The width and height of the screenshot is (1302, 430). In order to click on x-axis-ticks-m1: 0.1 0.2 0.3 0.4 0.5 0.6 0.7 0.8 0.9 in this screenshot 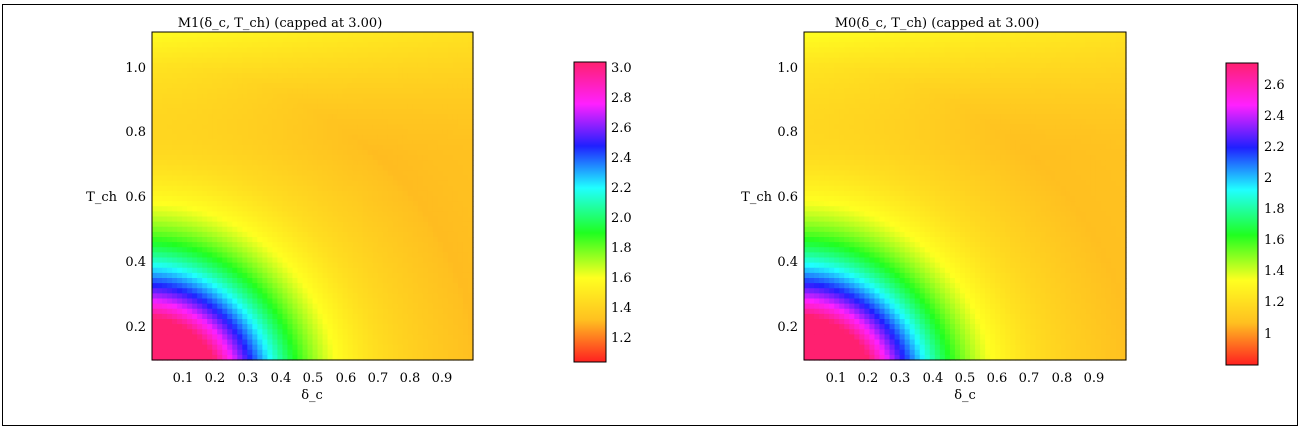, I will do `click(313, 378)`.